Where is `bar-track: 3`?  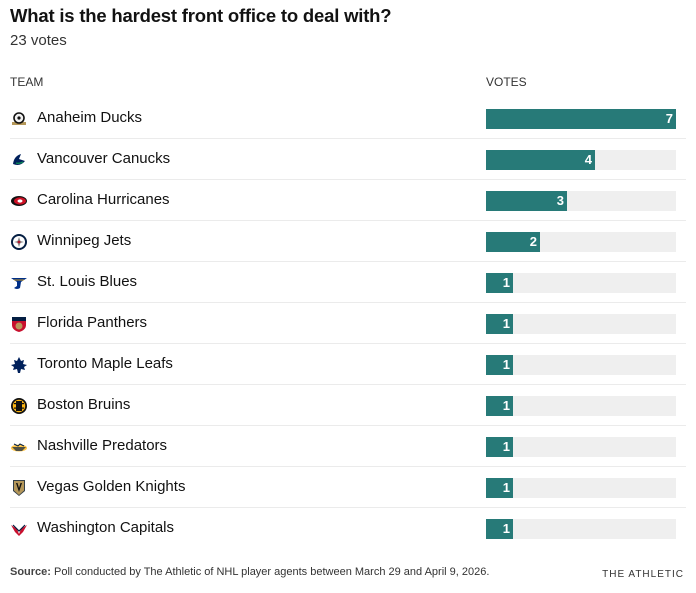 bar-track: 3 is located at coordinates (581, 201).